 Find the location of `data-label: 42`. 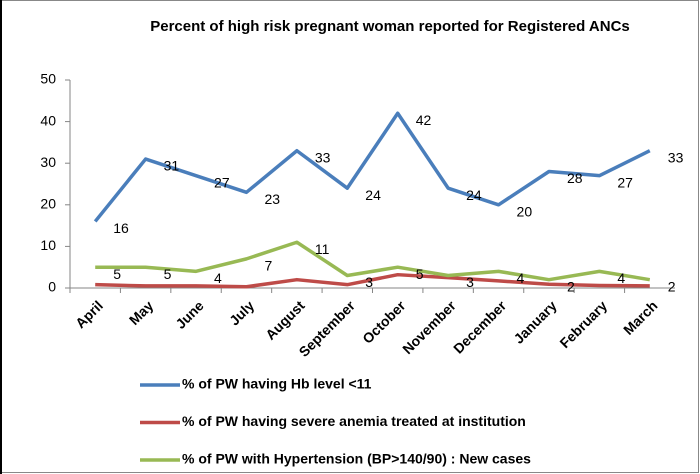

data-label: 42 is located at coordinates (424, 120).